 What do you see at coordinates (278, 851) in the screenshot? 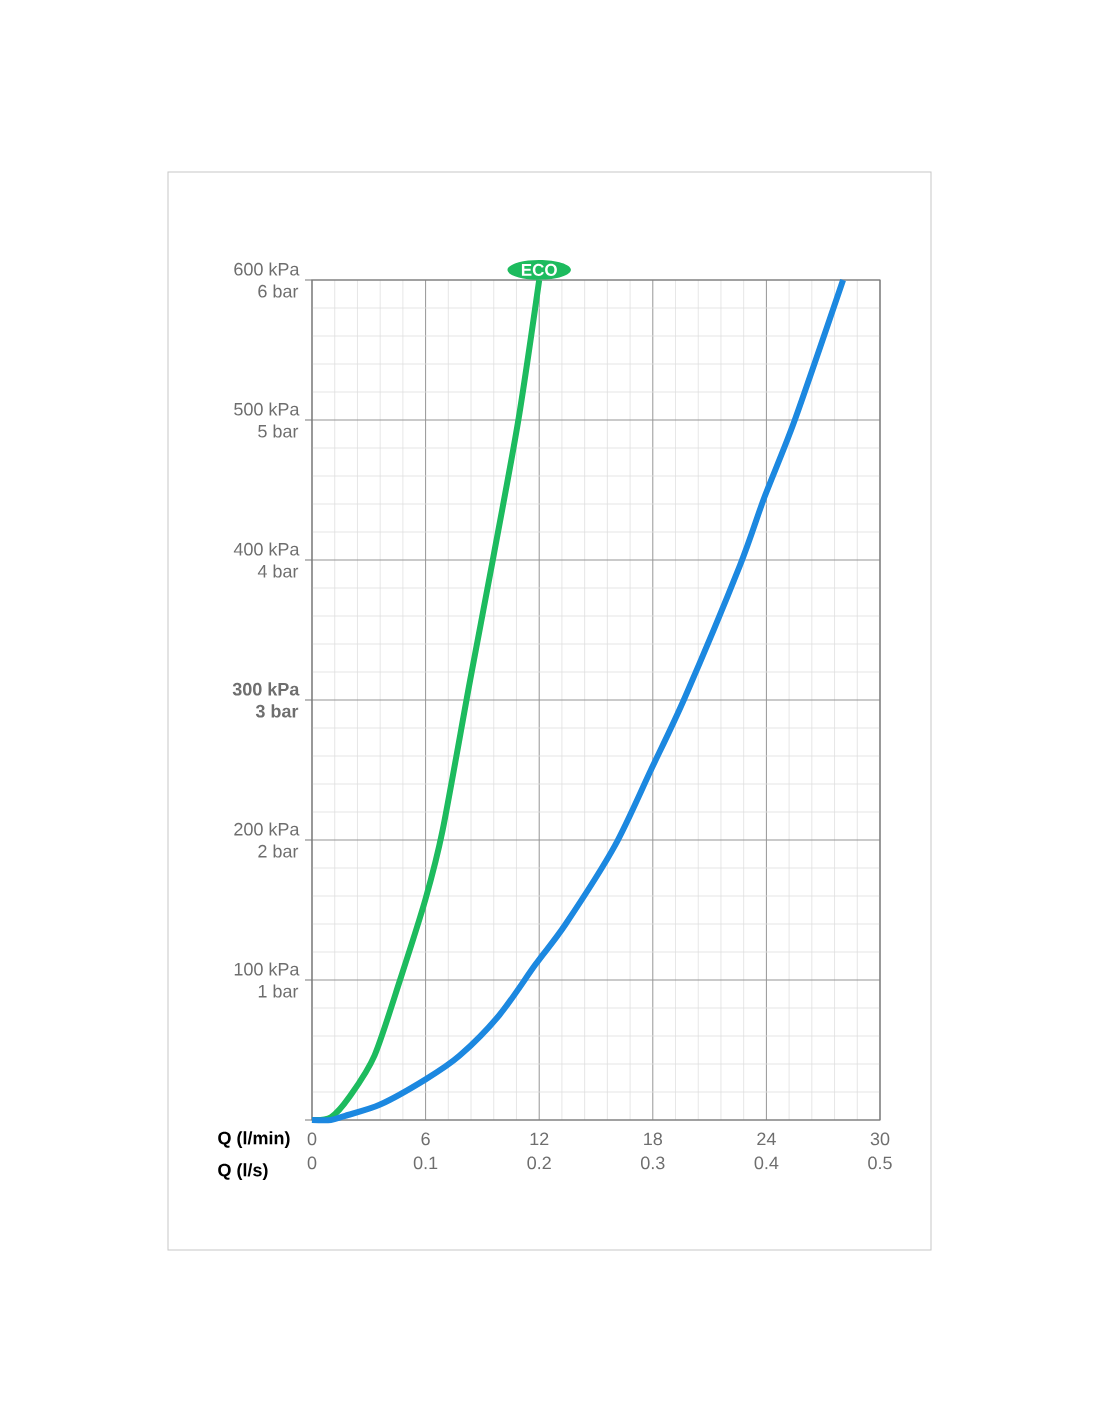
I see `y2-tick-label: 2 bar` at bounding box center [278, 851].